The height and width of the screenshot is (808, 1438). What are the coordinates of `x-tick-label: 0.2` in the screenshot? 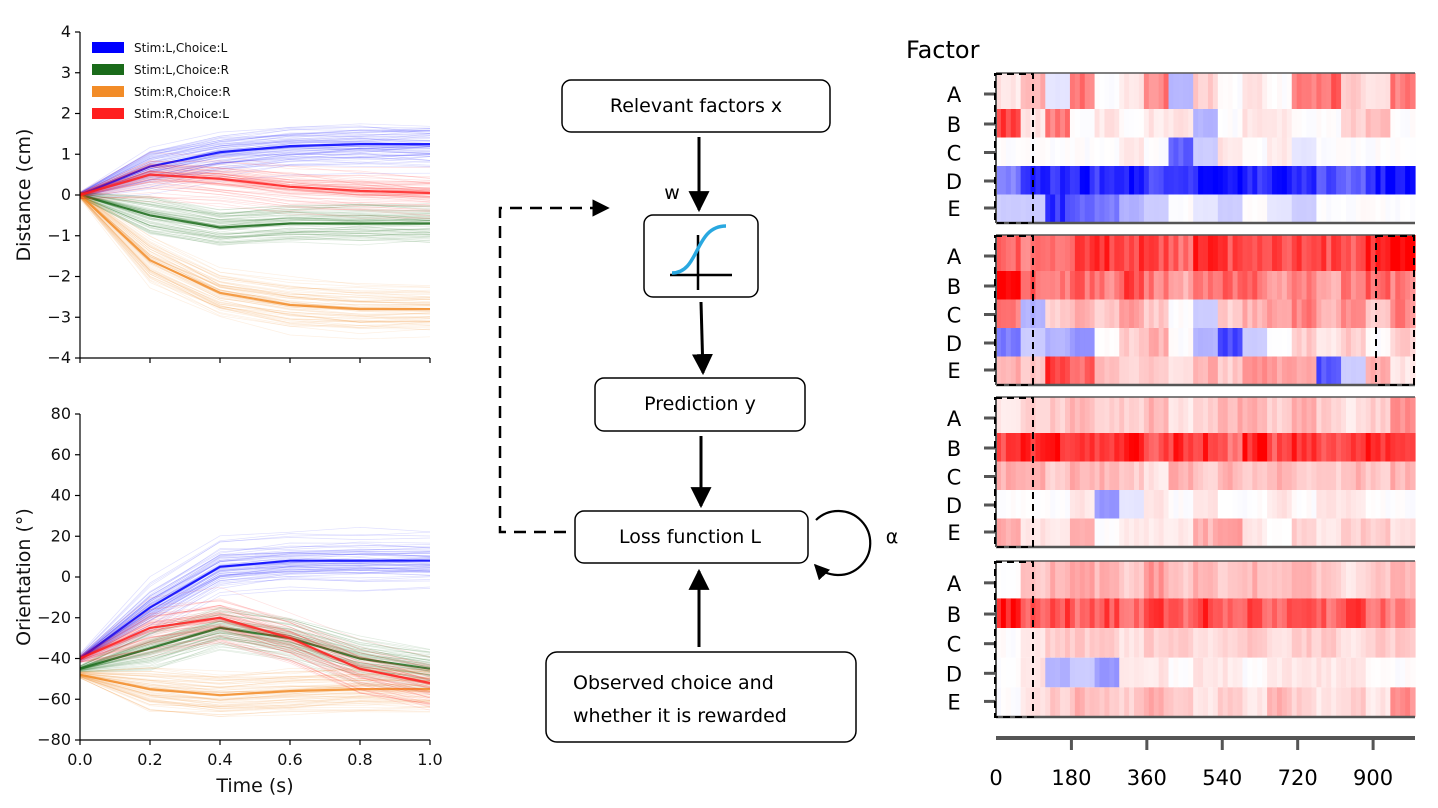 It's located at (149, 759).